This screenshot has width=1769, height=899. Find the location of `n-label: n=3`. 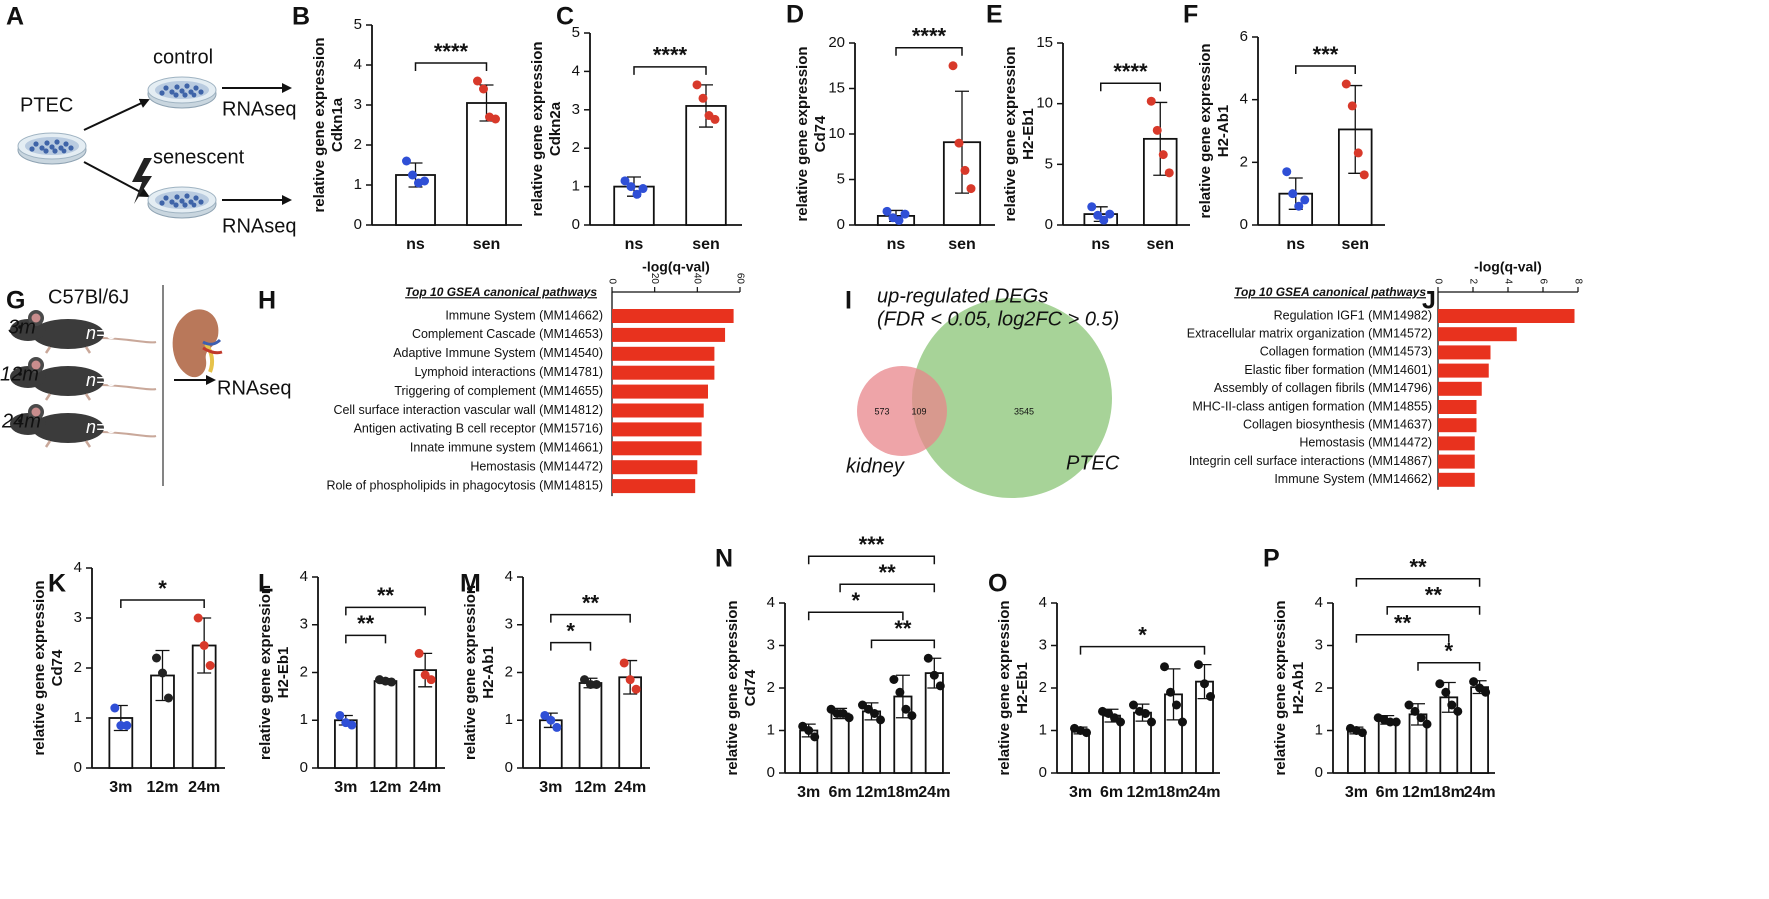

n-label: n=3 is located at coordinates (101, 333).